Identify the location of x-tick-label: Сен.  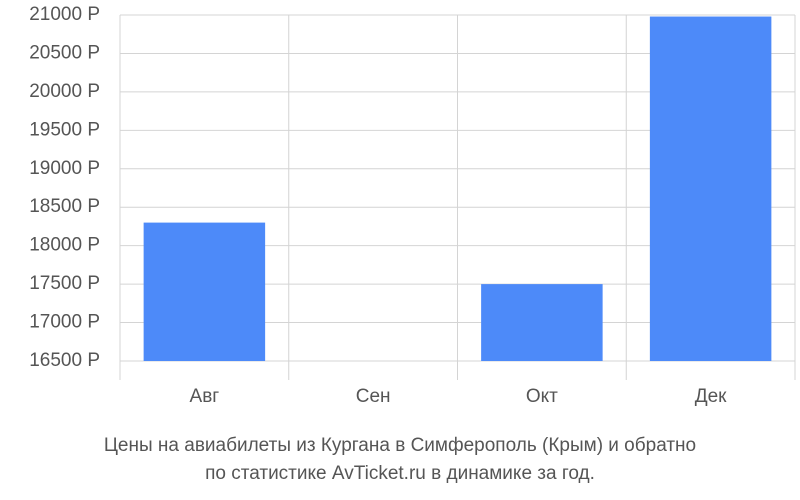
(373, 396).